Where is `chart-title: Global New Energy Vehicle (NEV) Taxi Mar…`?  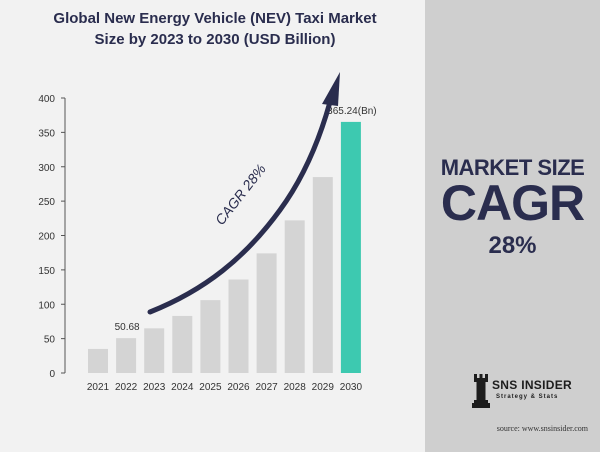
chart-title: Global New Energy Vehicle (NEV) Taxi Mar… is located at coordinates (215, 29).